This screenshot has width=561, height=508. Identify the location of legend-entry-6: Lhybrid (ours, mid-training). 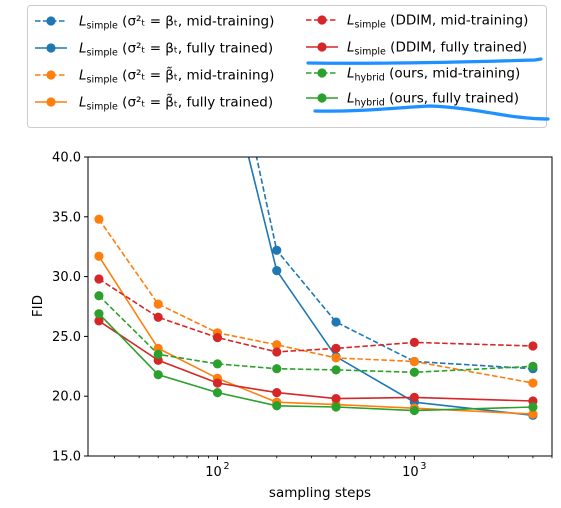
(413, 75).